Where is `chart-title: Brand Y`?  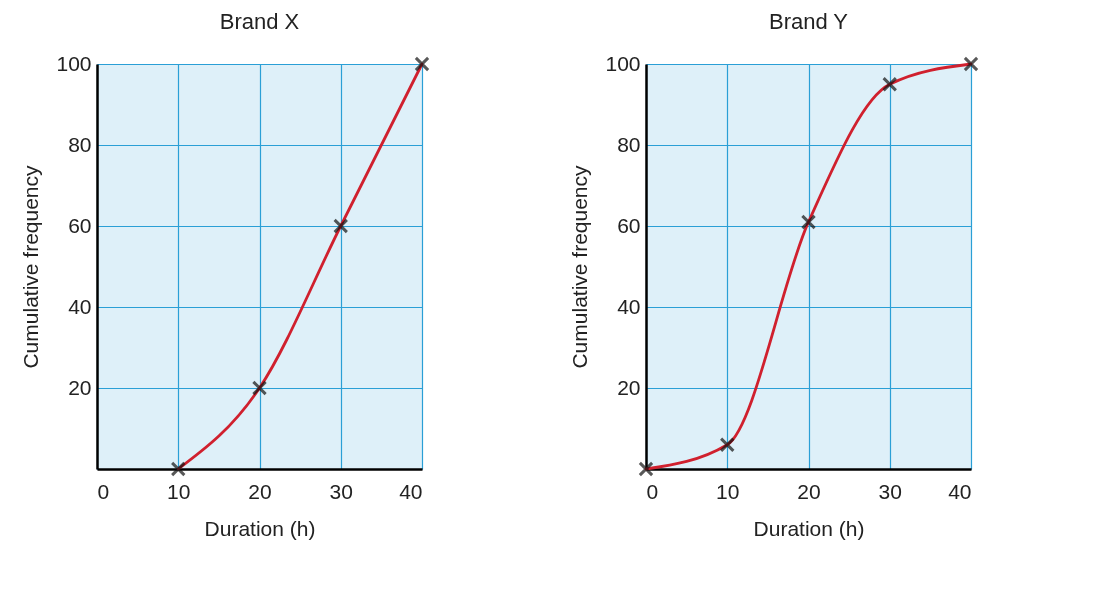 chart-title: Brand Y is located at coordinates (808, 21).